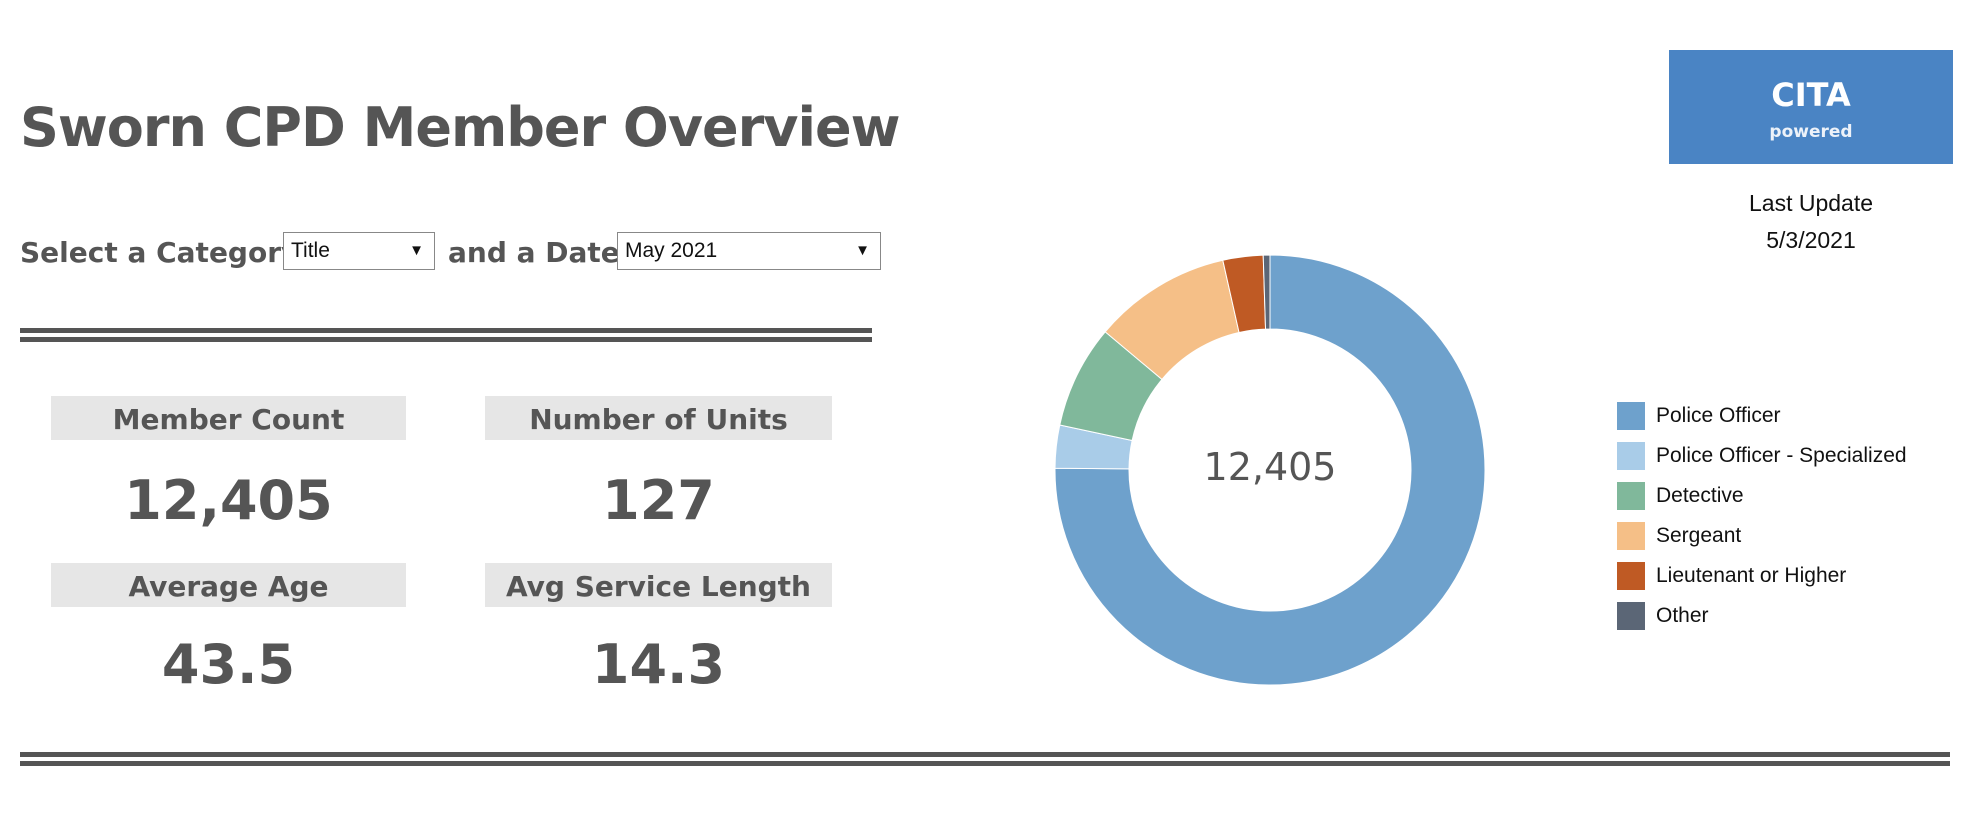 The image size is (1970, 818). What do you see at coordinates (1266, 292) in the screenshot?
I see `donut-slice-other` at bounding box center [1266, 292].